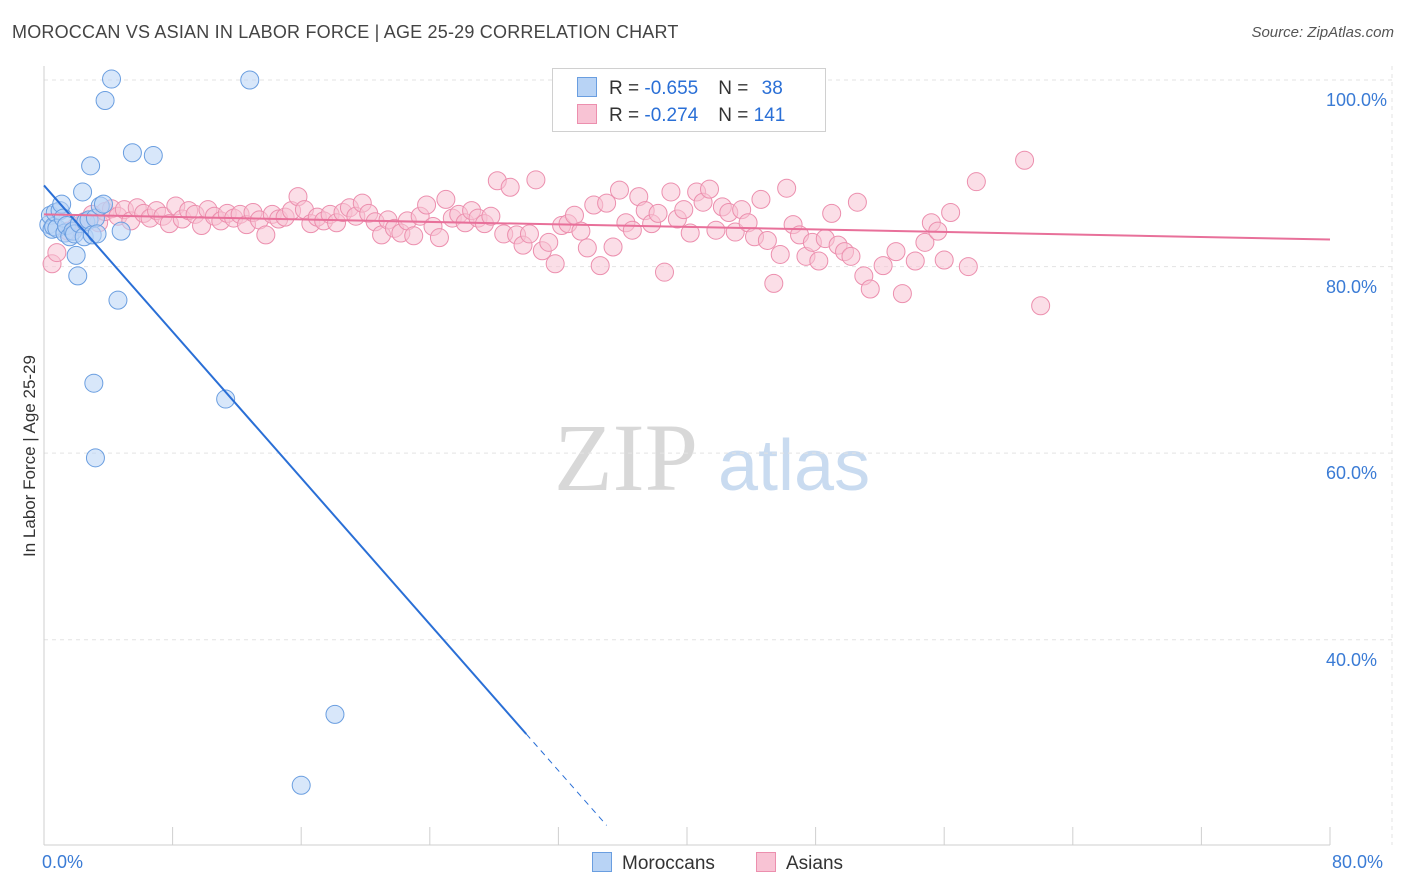 The width and height of the screenshot is (1406, 892). Describe the element at coordinates (772, 88) in the screenshot. I see `legend-n-value: 38` at that location.